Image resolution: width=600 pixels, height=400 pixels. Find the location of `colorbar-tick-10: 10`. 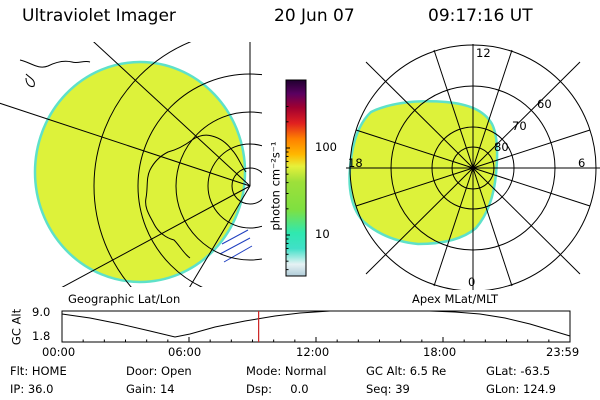

colorbar-tick-10: 10 is located at coordinates (322, 234).